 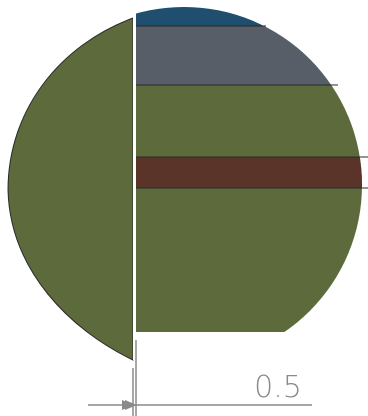 I want to click on dark-band-layer, so click(x=249, y=172).